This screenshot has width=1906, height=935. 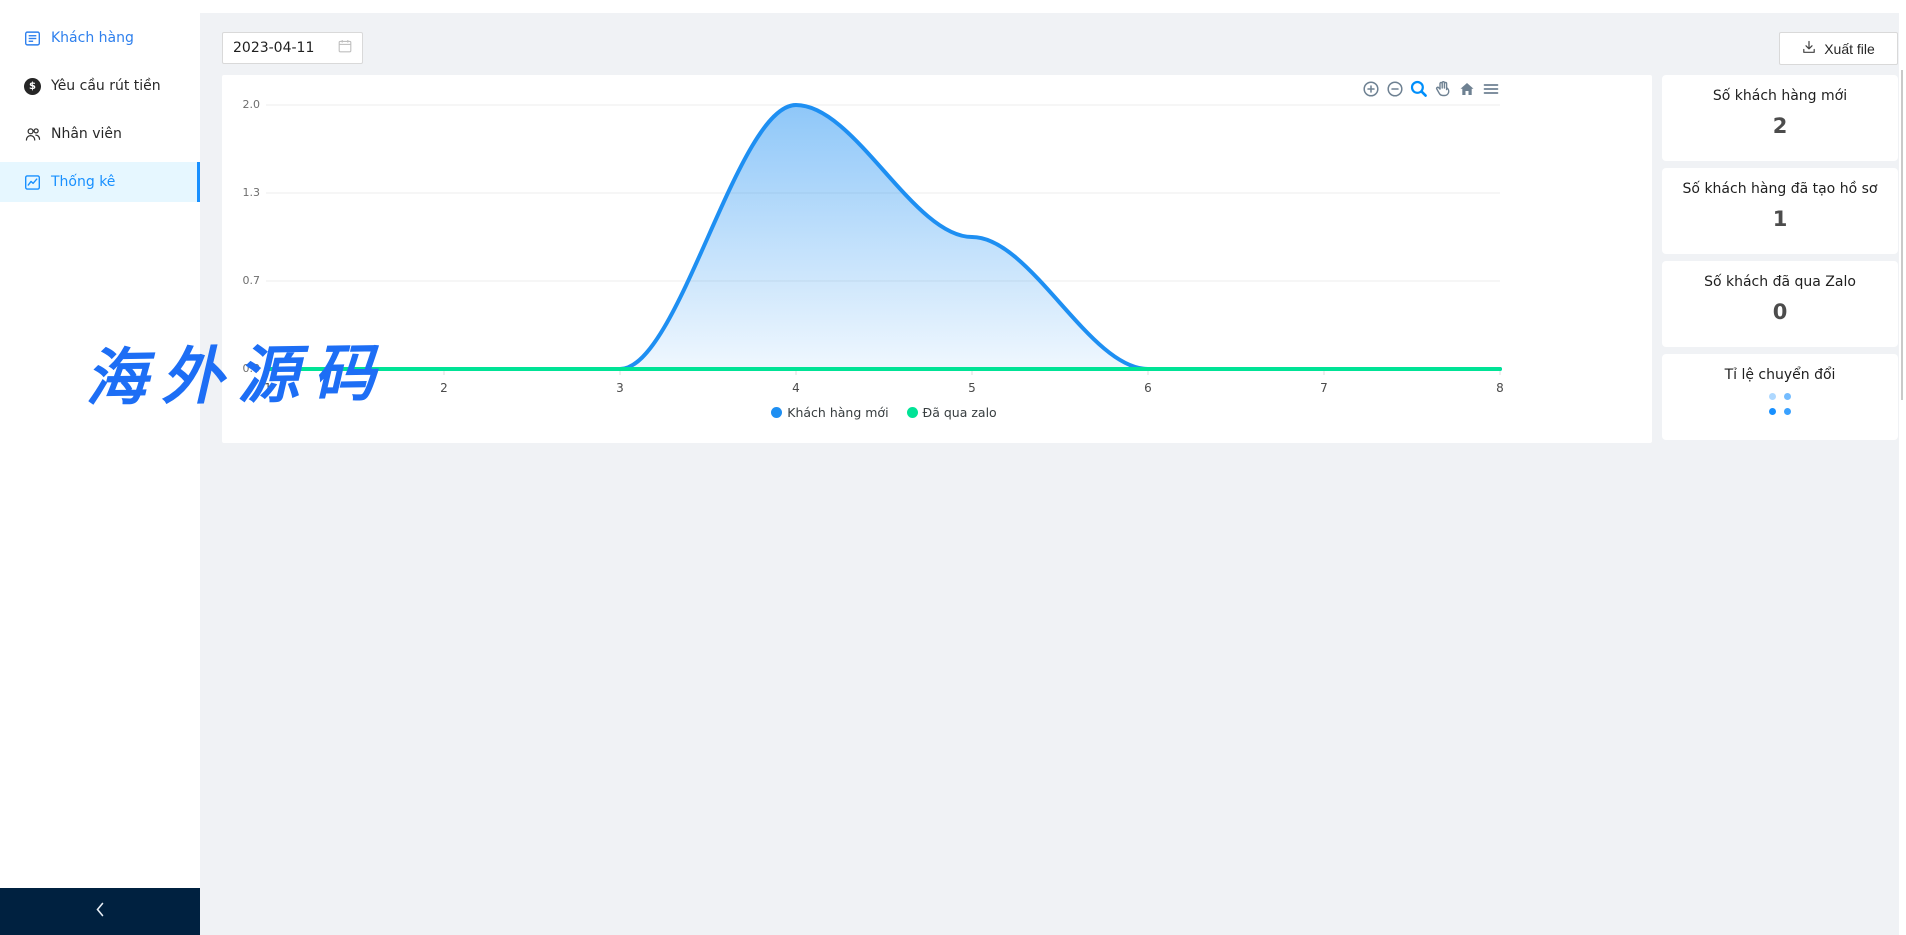 I want to click on date-picker: 2023-04-11, so click(x=292, y=48).